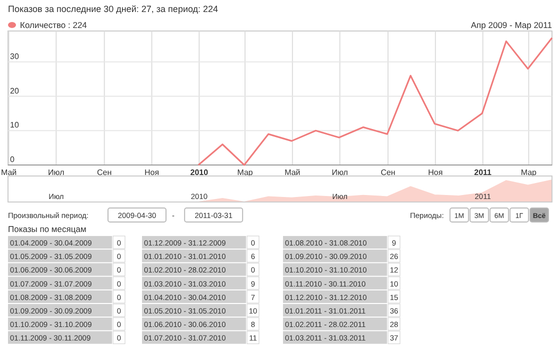 Image resolution: width=554 pixels, height=348 pixels. I want to click on chart-title: Показов за последние 30 дней: 27, за период: 224, so click(113, 9).